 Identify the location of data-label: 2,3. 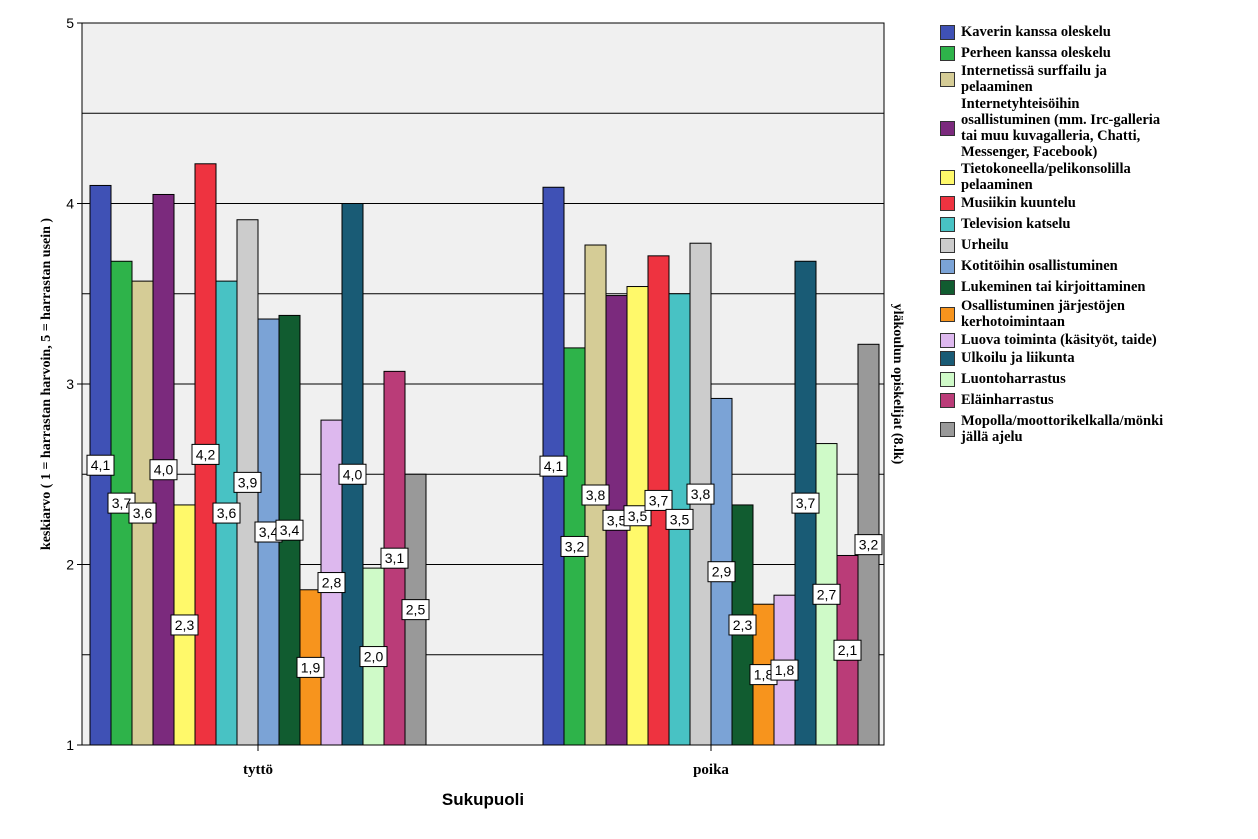
(742, 625).